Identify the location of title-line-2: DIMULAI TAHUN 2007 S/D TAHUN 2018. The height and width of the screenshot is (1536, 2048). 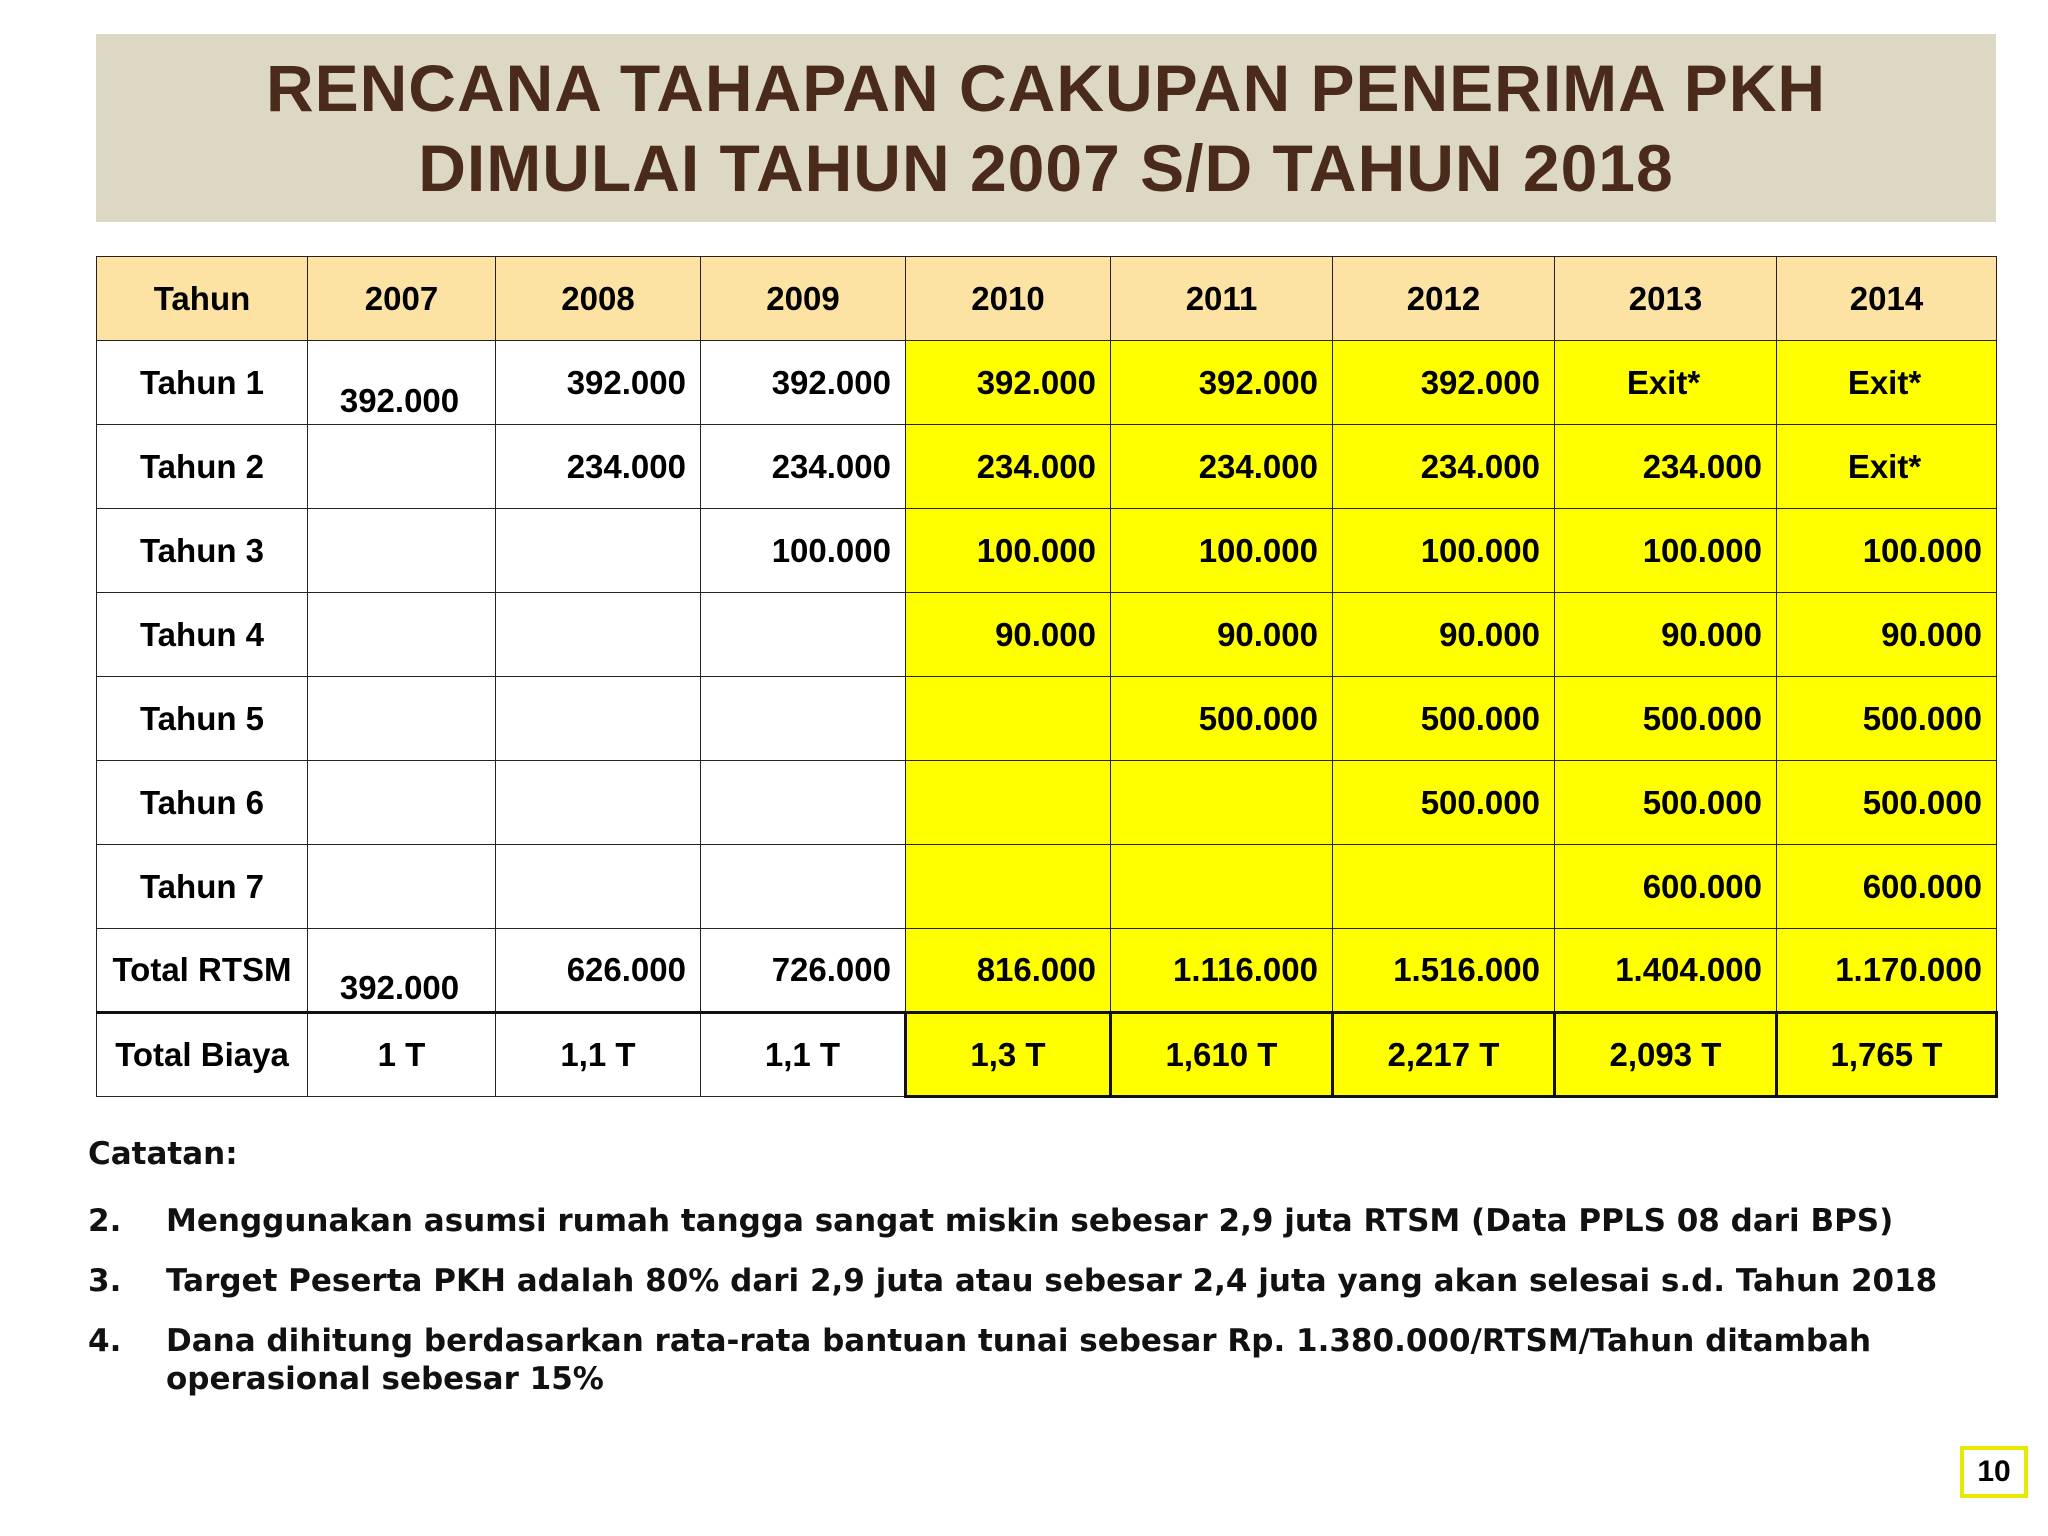
(1046, 168).